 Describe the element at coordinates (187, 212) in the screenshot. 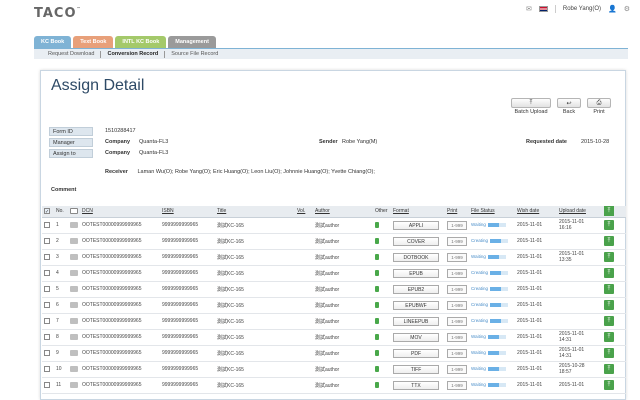

I see `isbn-header: ISBN` at that location.